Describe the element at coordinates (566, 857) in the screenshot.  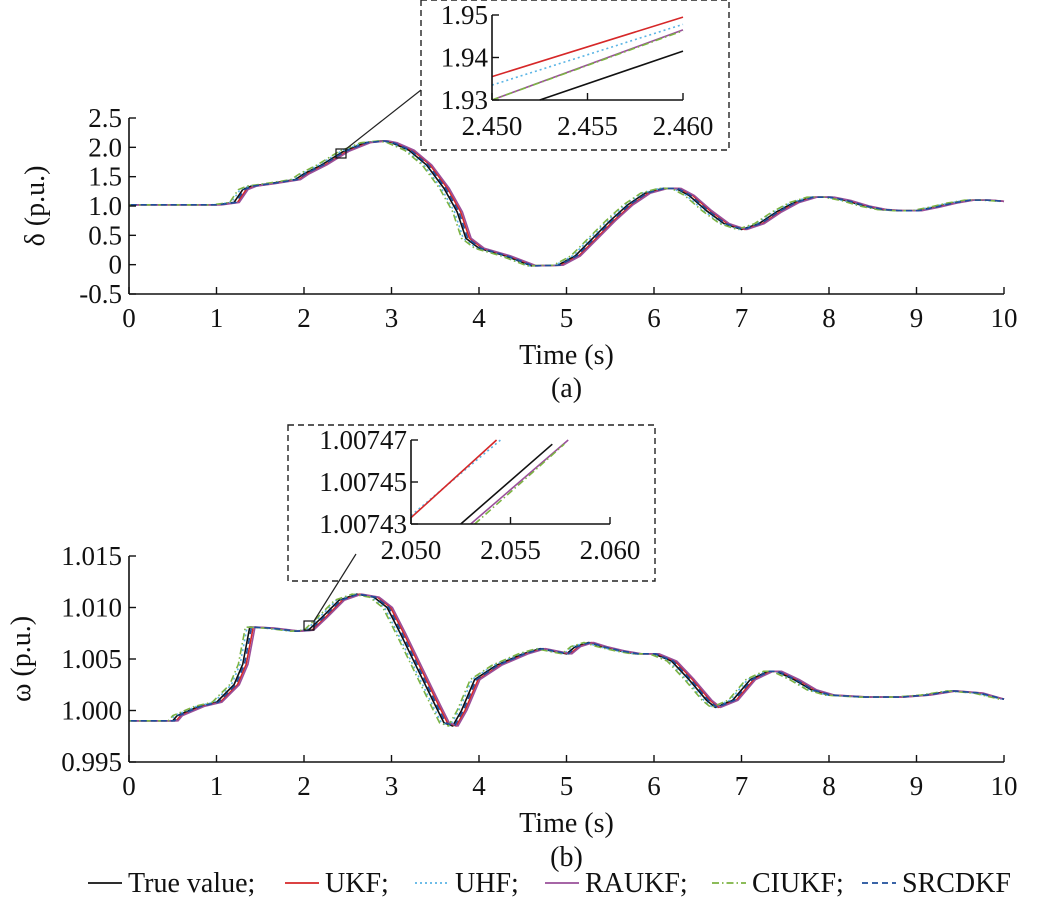
I see `panel-caption: (b)` at that location.